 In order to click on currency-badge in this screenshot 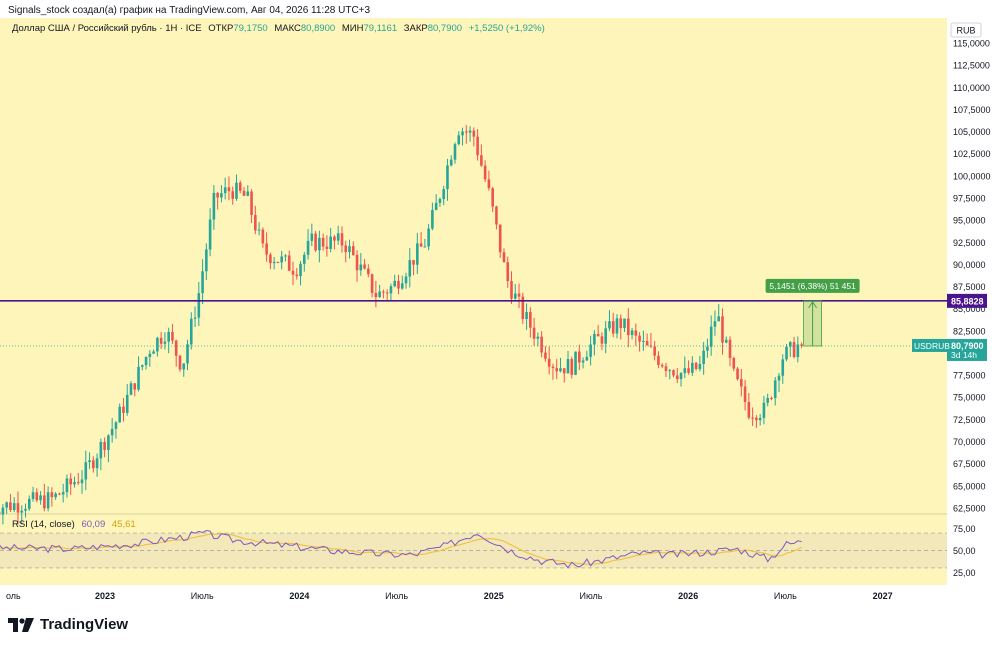, I will do `click(966, 30)`.